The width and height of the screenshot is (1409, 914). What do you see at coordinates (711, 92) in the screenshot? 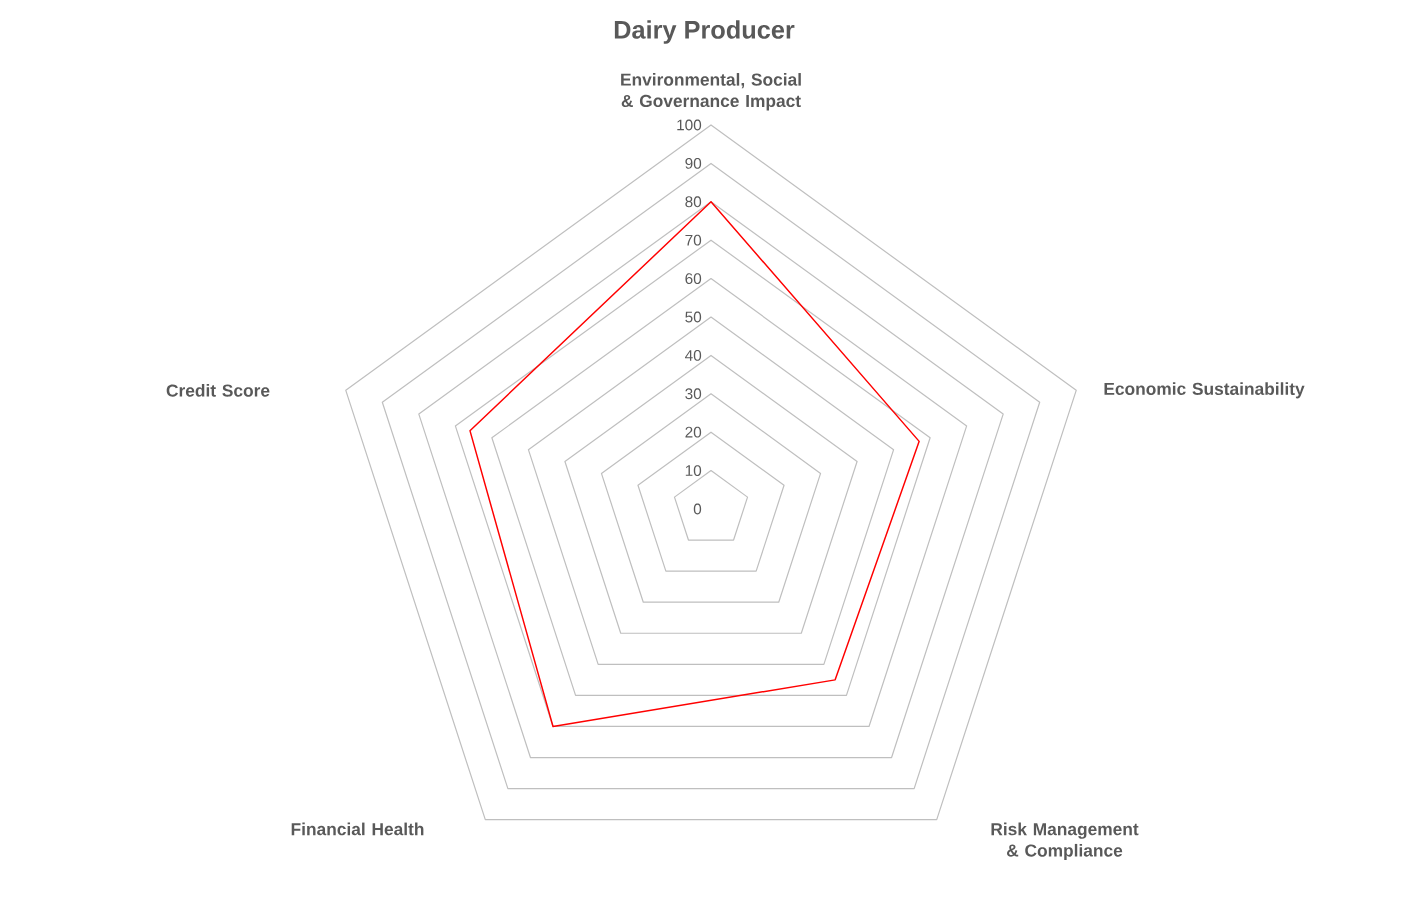
I see `spoke-label: Environmental, Social & Governance Impact` at bounding box center [711, 92].